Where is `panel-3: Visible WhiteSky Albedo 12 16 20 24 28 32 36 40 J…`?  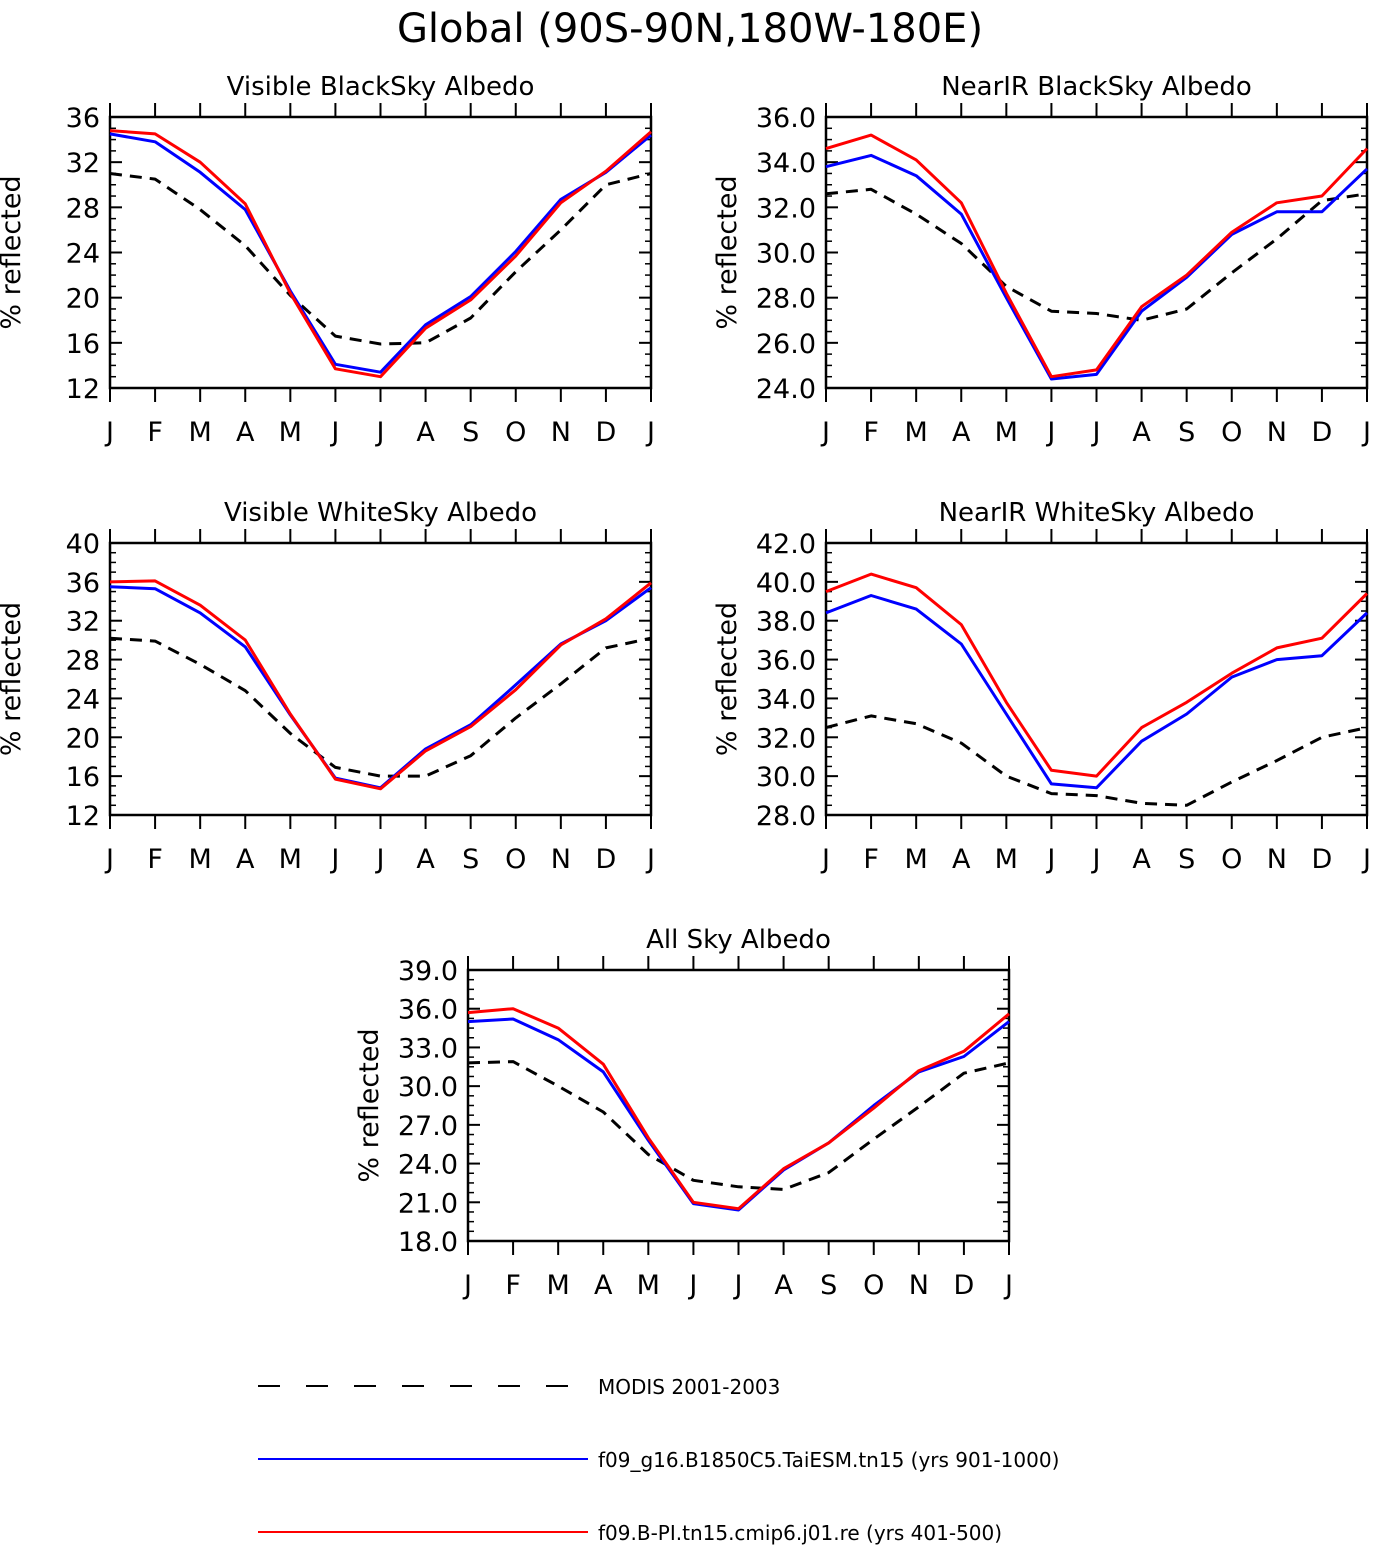
panel-3: Visible WhiteSky Albedo 12 16 20 24 28 32 36 40 J… is located at coordinates (327, 686).